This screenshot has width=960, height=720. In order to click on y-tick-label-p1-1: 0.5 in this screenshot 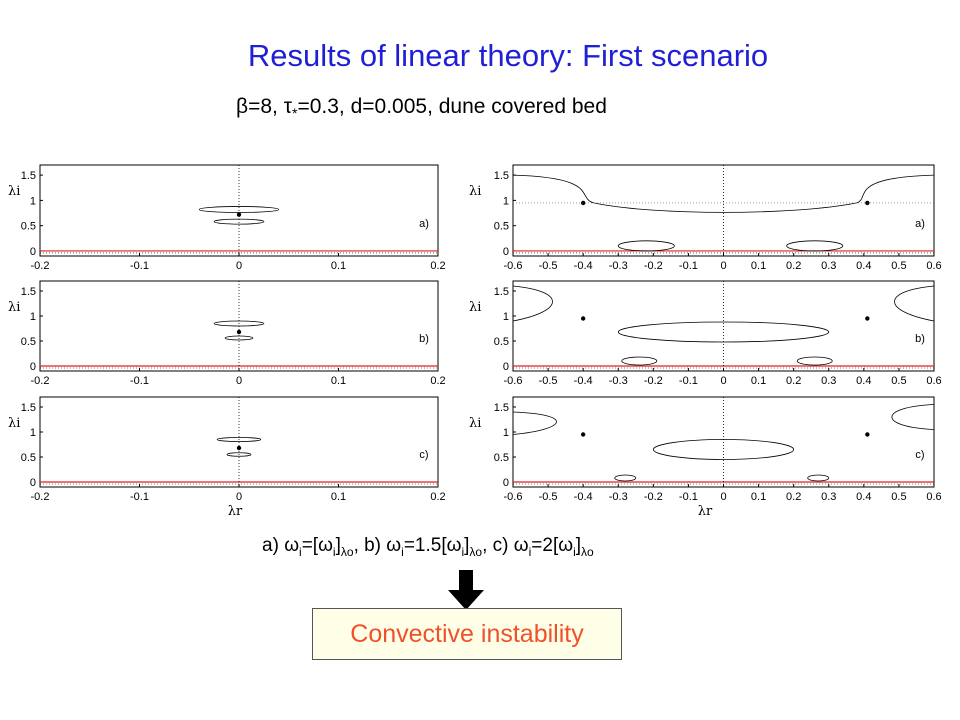, I will do `click(28, 342)`.